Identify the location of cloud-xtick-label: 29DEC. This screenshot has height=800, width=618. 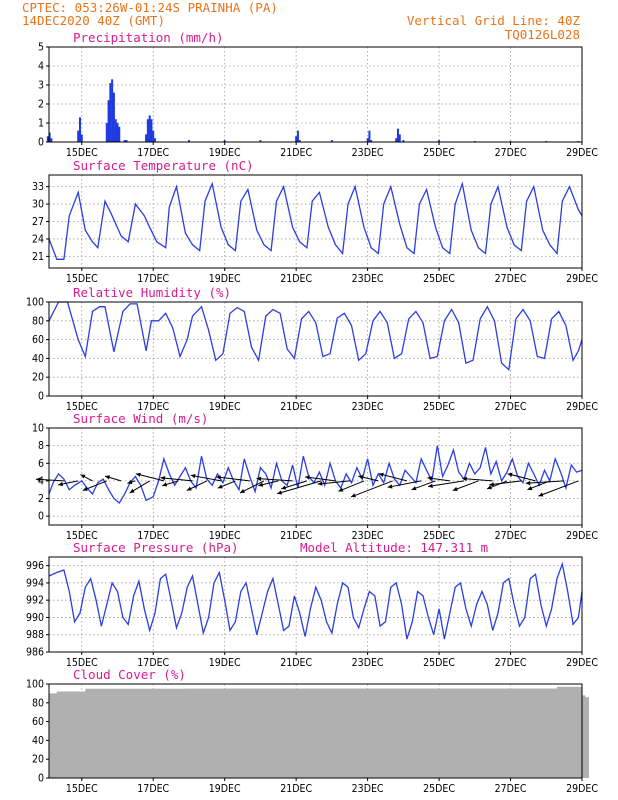
(582, 789).